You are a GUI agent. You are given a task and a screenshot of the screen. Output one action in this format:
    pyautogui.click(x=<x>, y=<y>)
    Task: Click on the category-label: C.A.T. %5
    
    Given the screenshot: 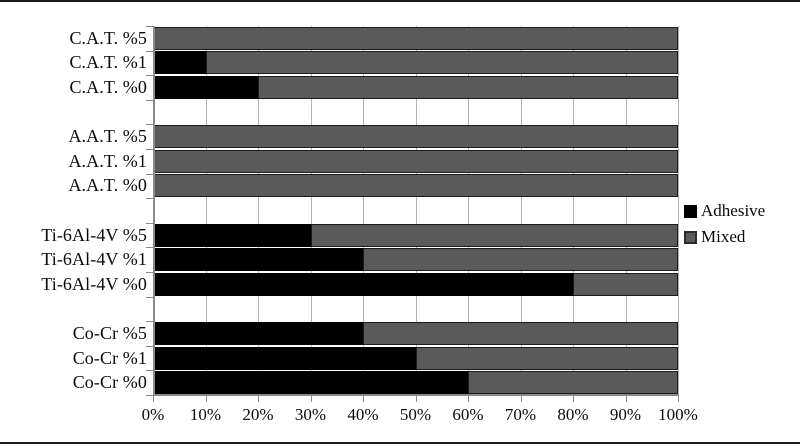 What is the action you would take?
    pyautogui.click(x=108, y=37)
    